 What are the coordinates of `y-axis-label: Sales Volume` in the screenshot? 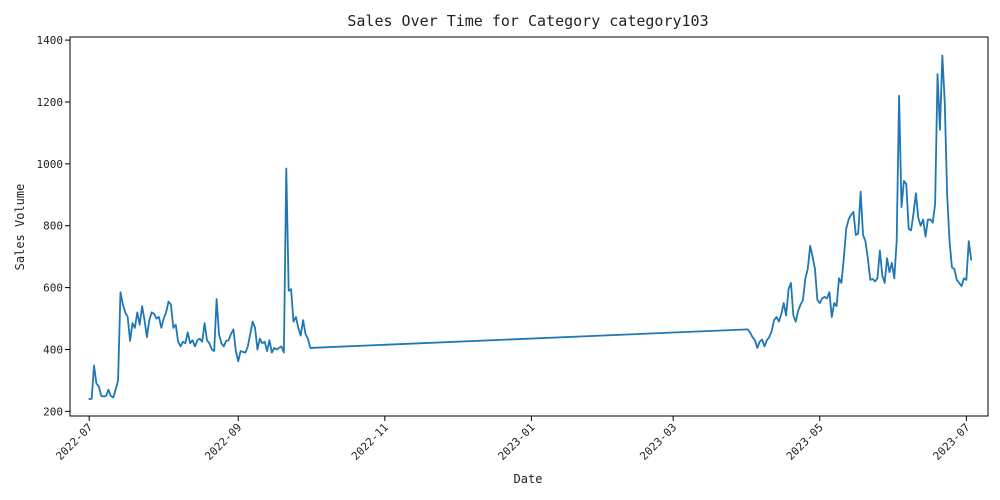 It's located at (20, 227).